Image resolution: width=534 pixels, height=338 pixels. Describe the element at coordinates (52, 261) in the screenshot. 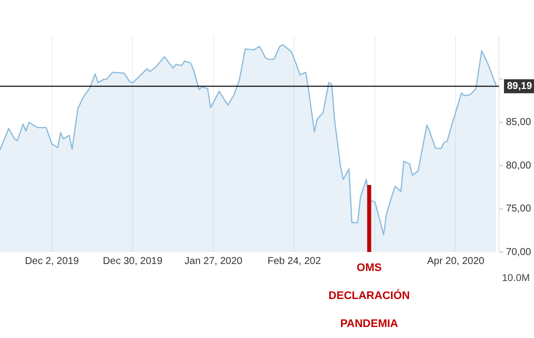

I see `x-tick-label: Dec 2, 2019` at that location.